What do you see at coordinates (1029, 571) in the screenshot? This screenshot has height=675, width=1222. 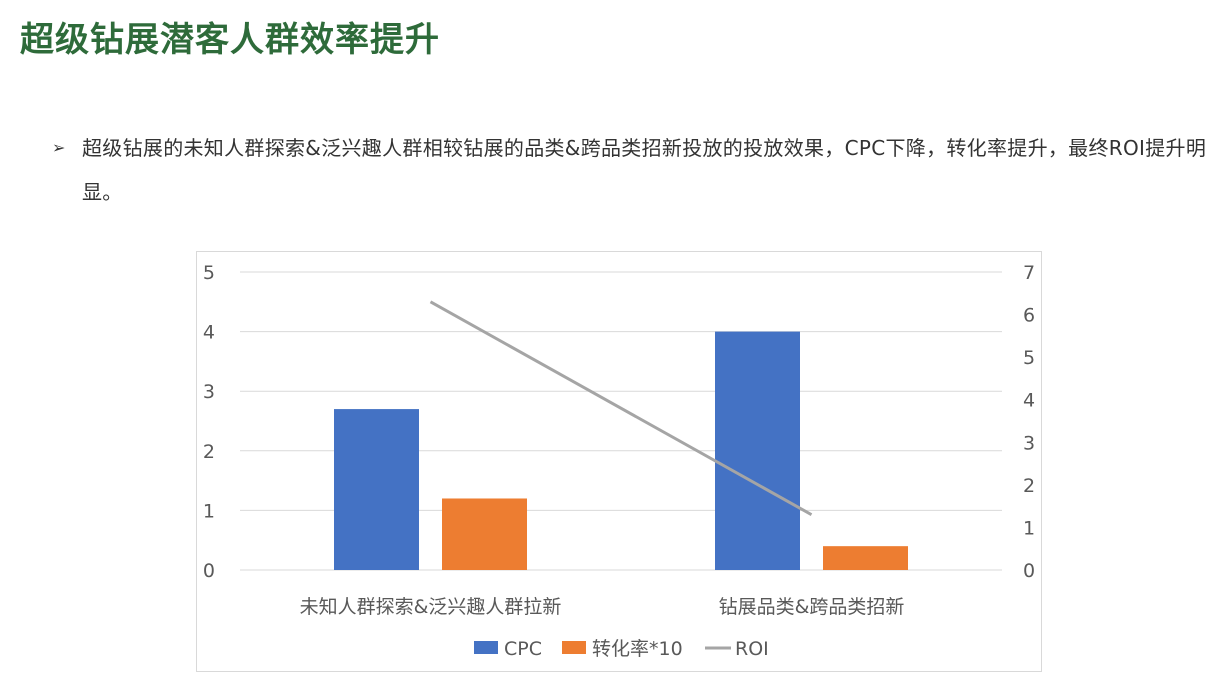 I see `y2-tick-label: 0` at bounding box center [1029, 571].